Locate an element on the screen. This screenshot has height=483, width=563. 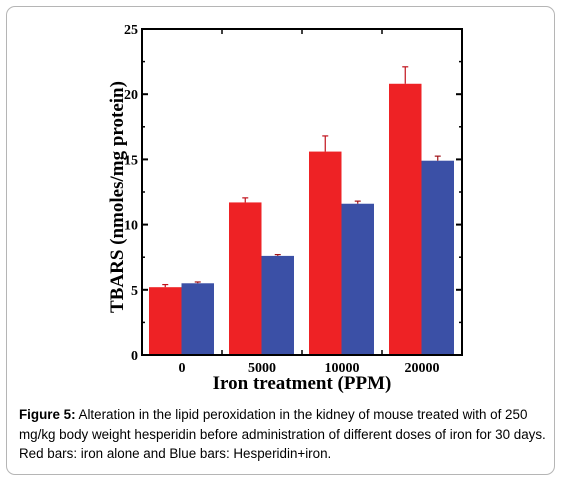
y-tick-label: 10 is located at coordinates (131, 226).